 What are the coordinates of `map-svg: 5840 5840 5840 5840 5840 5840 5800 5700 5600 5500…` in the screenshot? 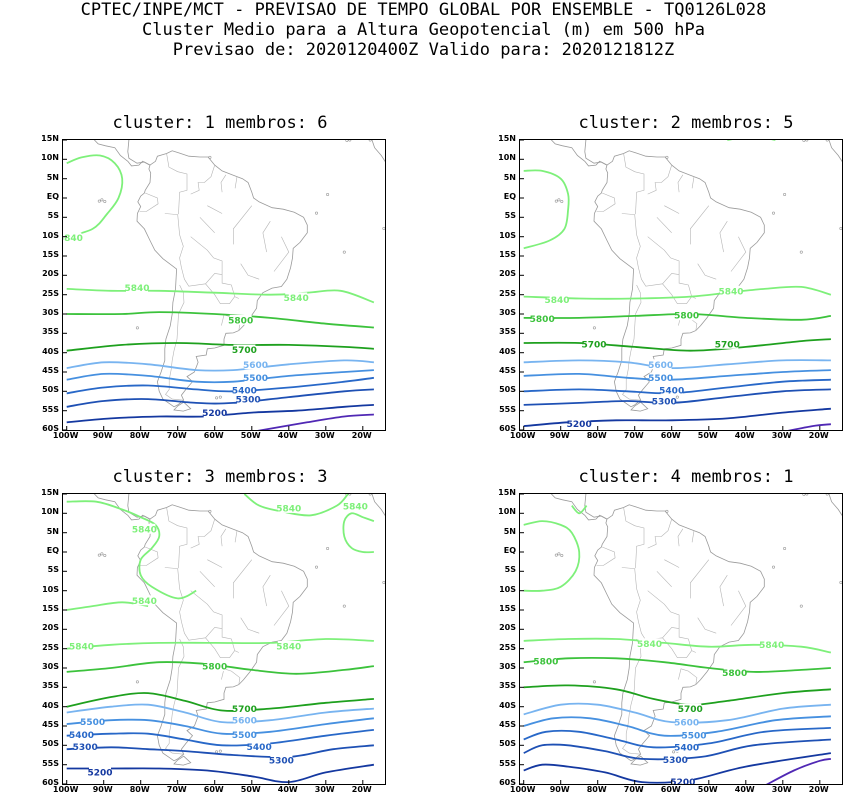 It's located at (224, 639).